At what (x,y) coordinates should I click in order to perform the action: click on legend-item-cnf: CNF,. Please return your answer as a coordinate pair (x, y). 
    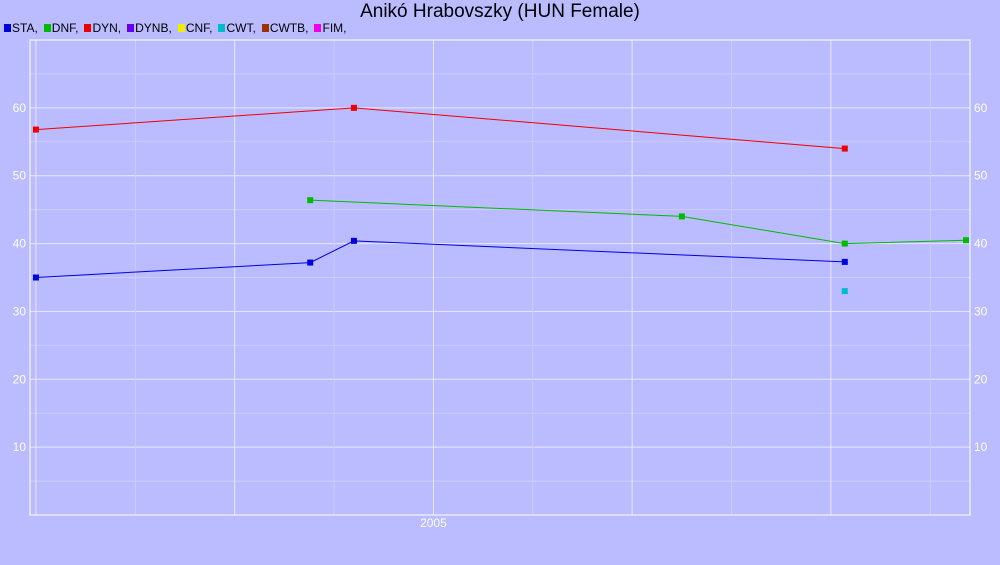
    Looking at the image, I should click on (195, 28).